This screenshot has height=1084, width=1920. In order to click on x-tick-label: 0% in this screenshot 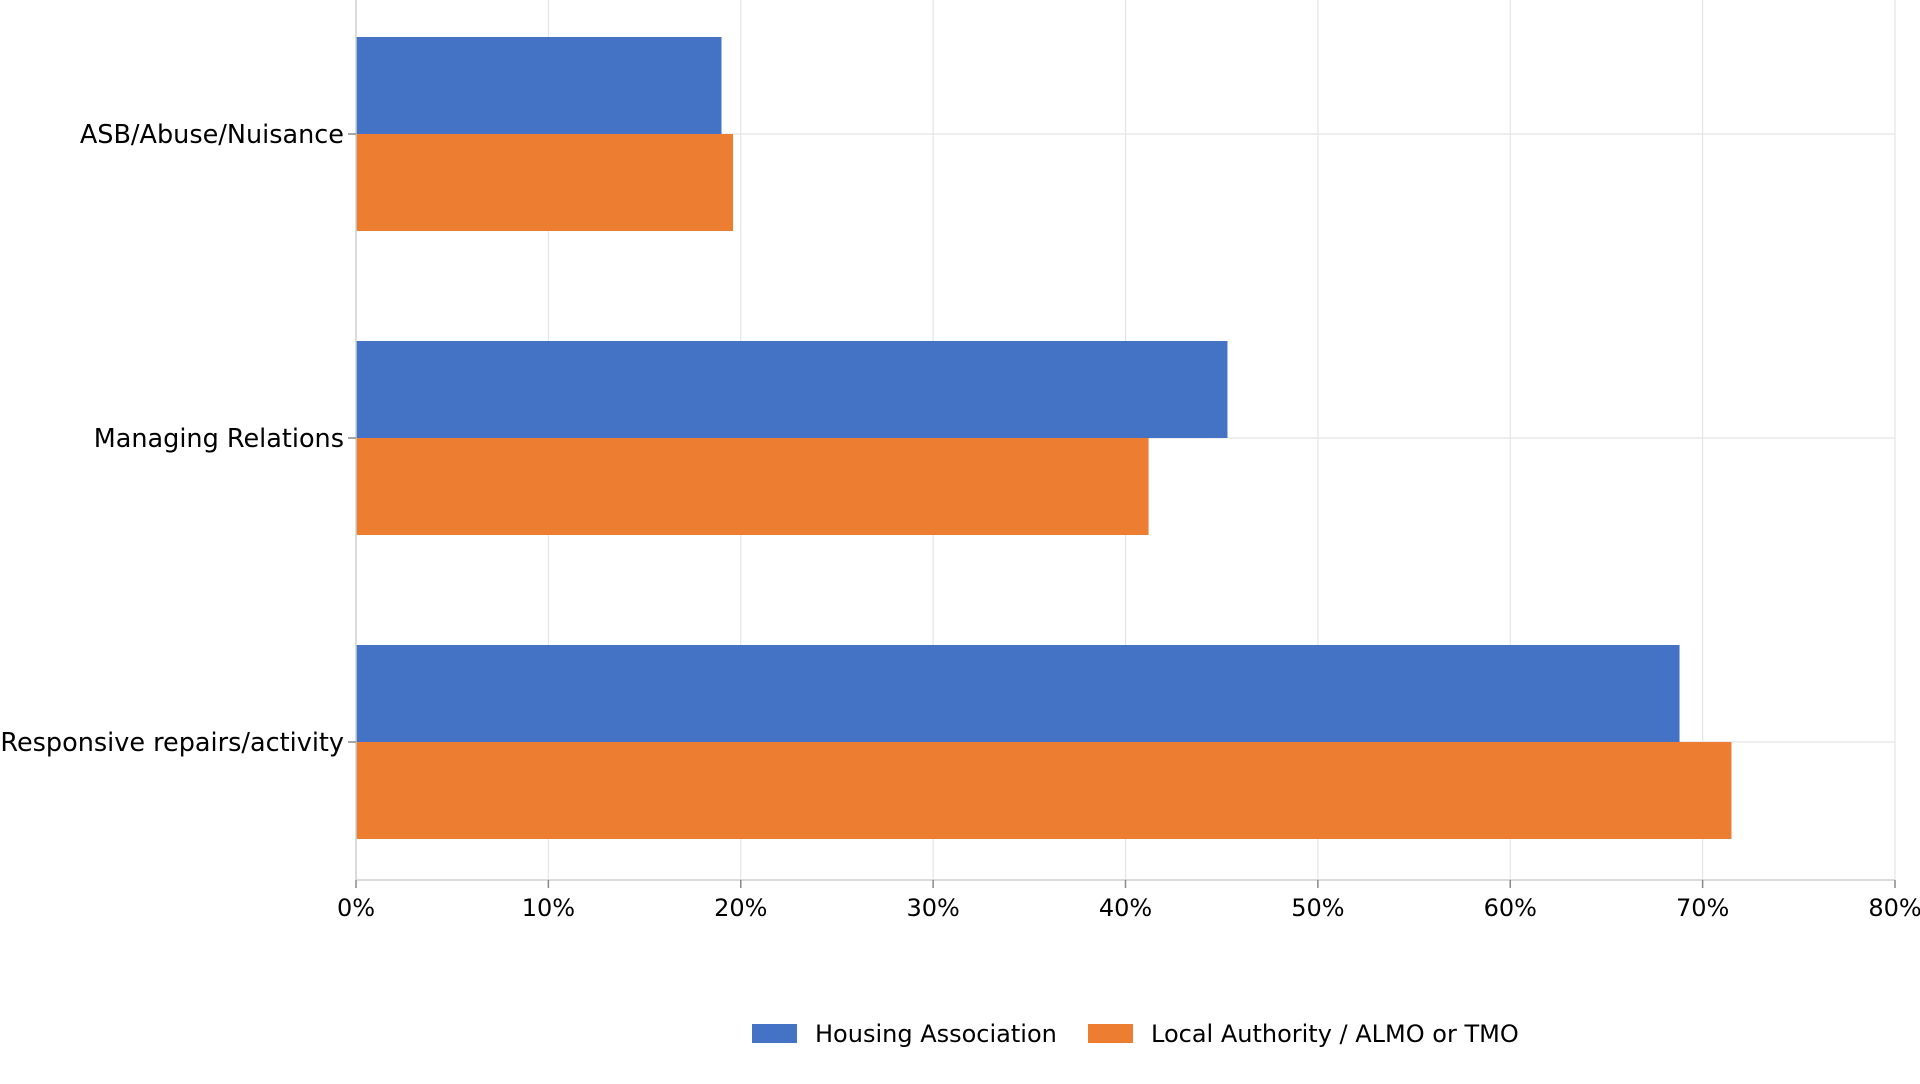, I will do `click(356, 908)`.